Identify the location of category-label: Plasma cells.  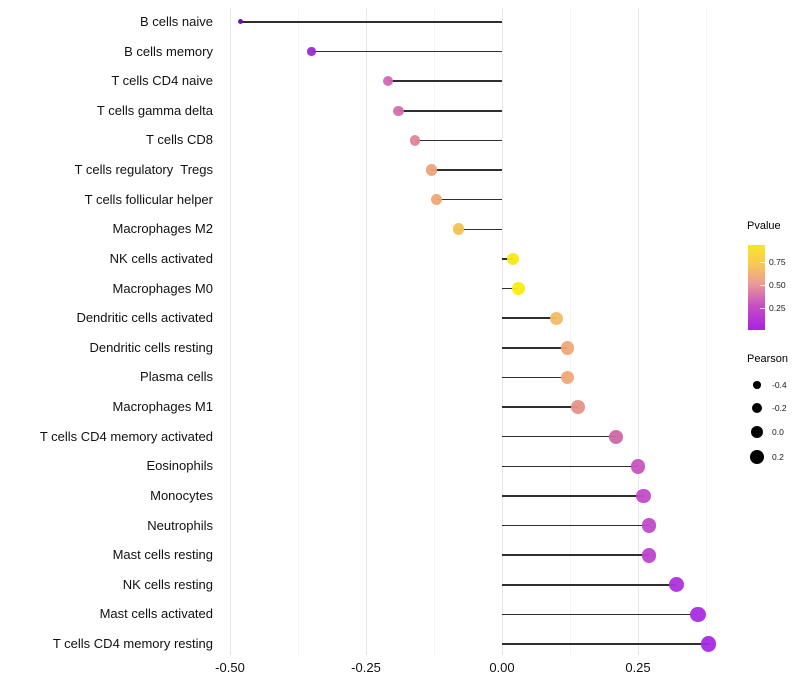
(176, 377).